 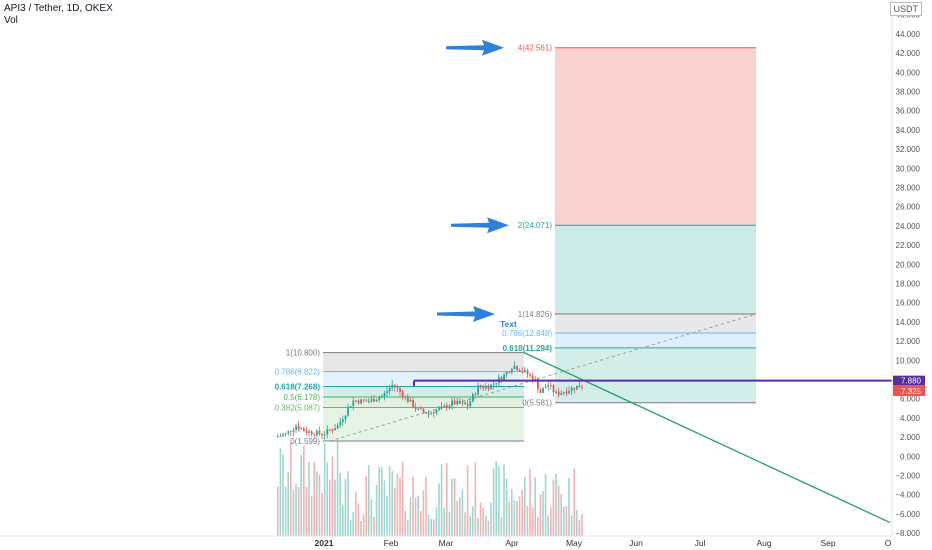 I want to click on price-tick-label: 28.000, so click(x=908, y=188).